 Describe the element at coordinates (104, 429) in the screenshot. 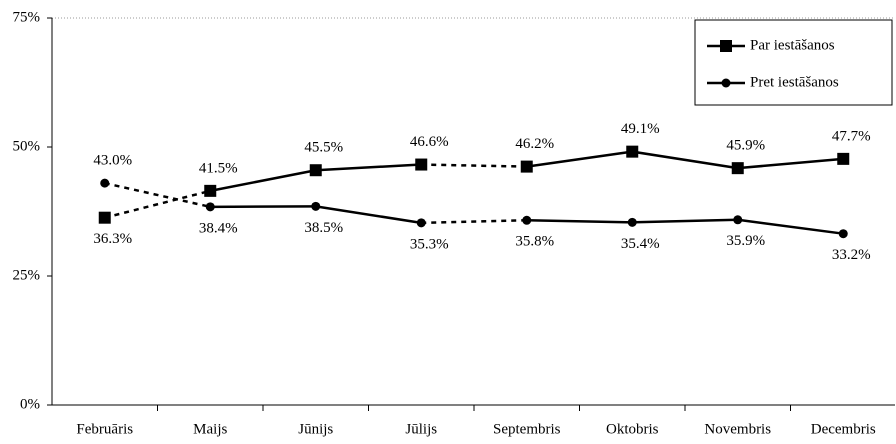

I see `x-tick-label: Februāris` at that location.